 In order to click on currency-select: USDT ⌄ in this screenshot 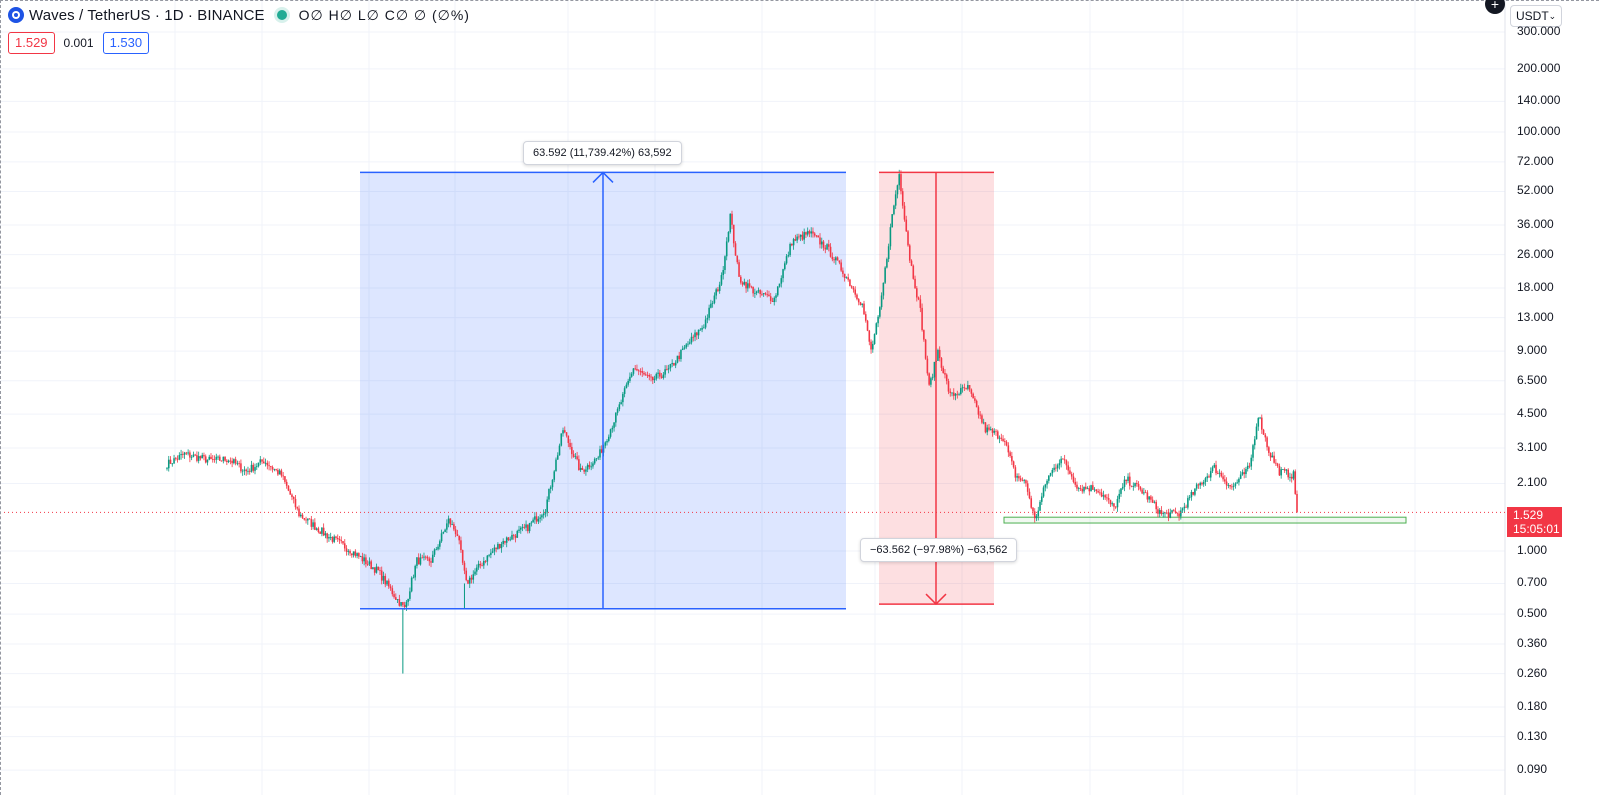, I will do `click(1536, 16)`.